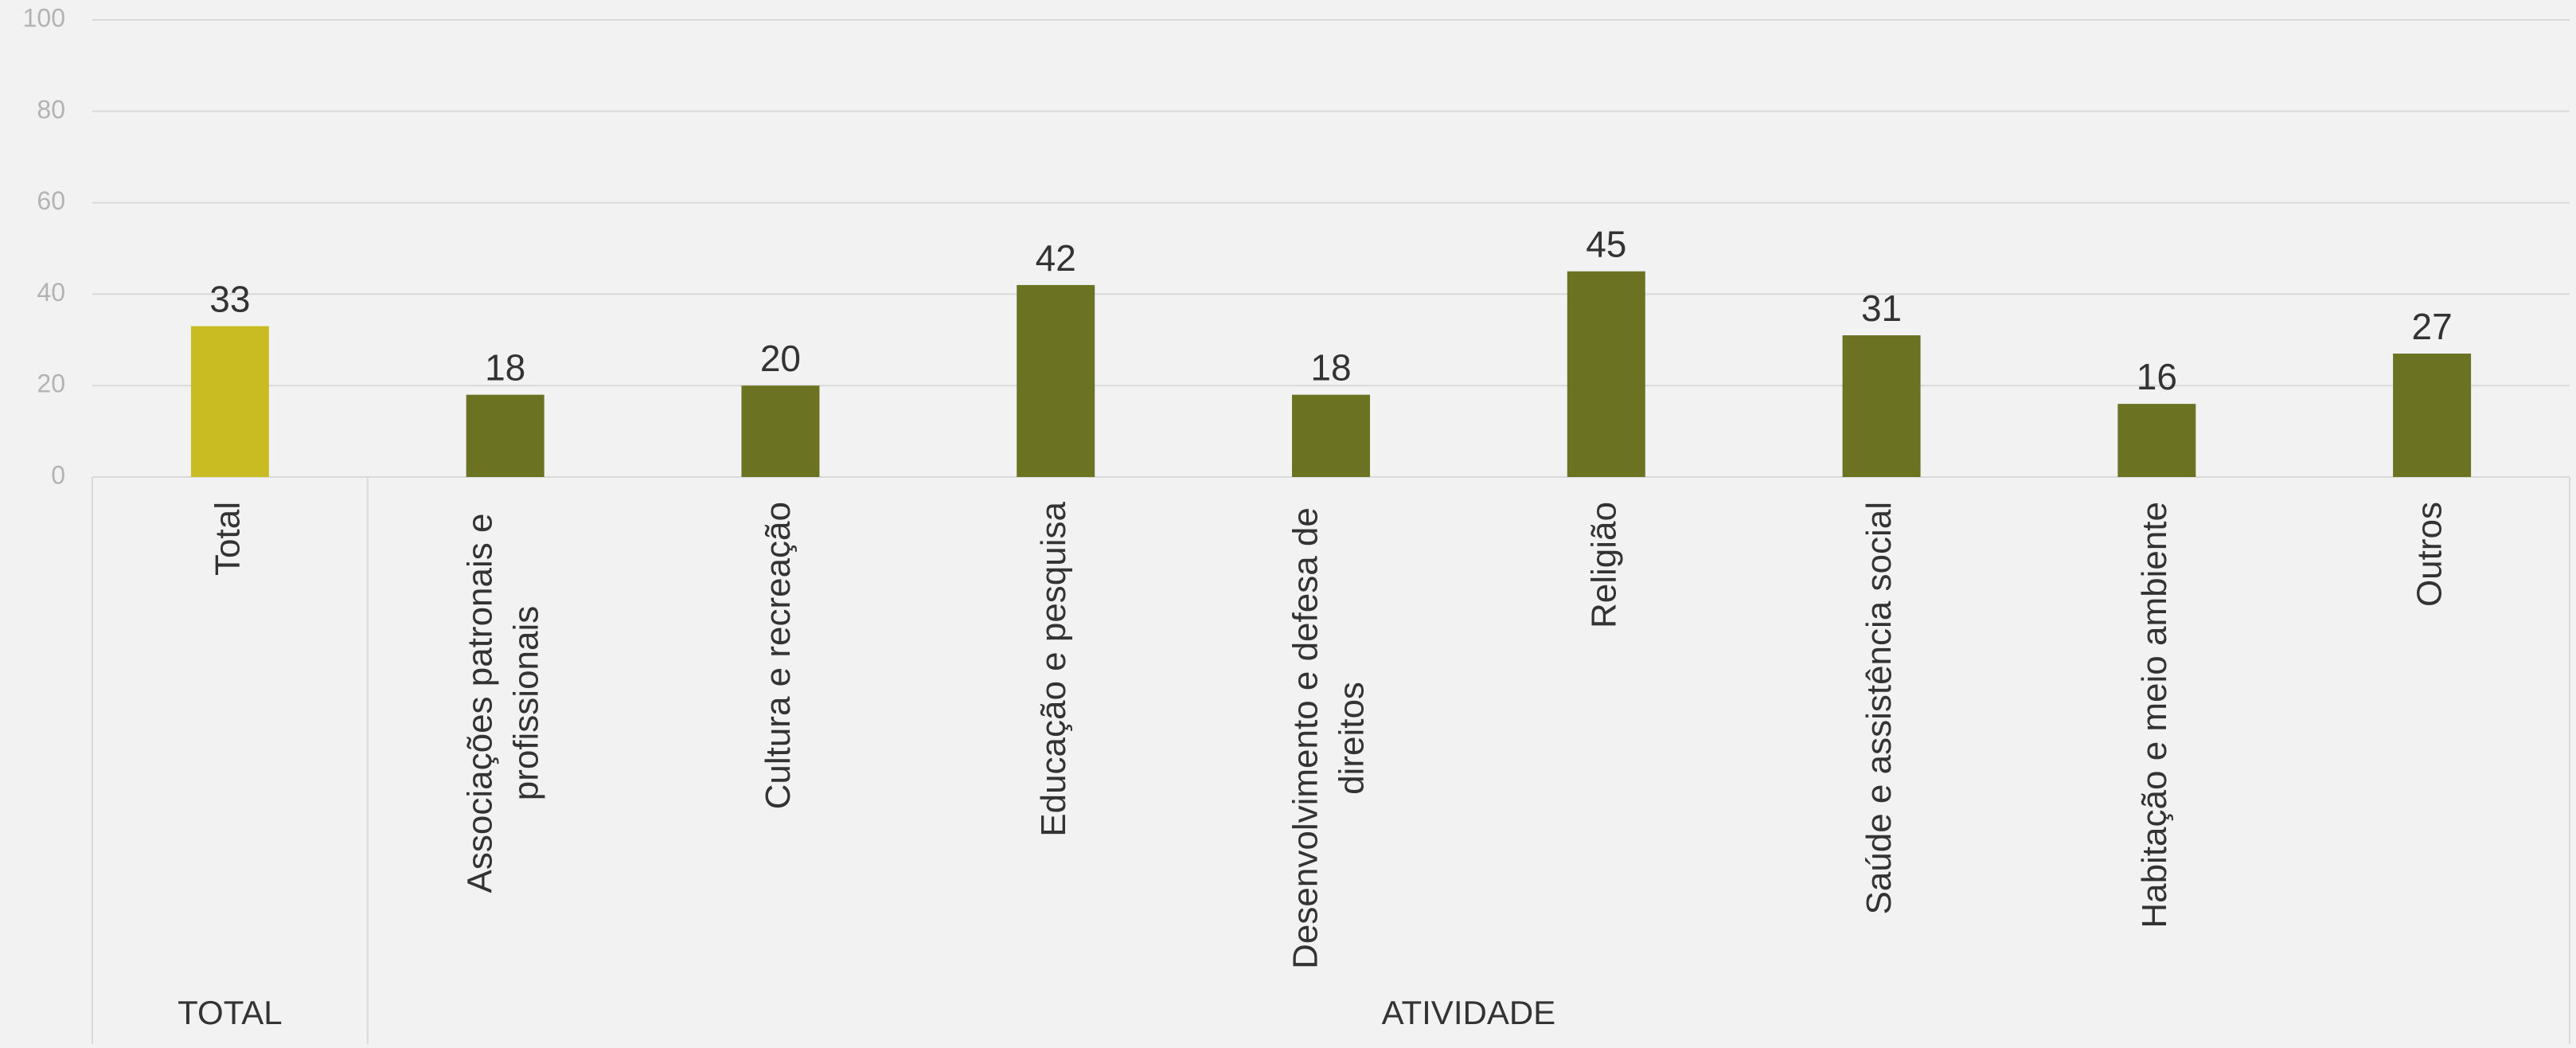 This screenshot has height=1048, width=2576. Describe the element at coordinates (44, 246) in the screenshot. I see `y-axis-ticks: 0 20 40 60 80 100` at that location.